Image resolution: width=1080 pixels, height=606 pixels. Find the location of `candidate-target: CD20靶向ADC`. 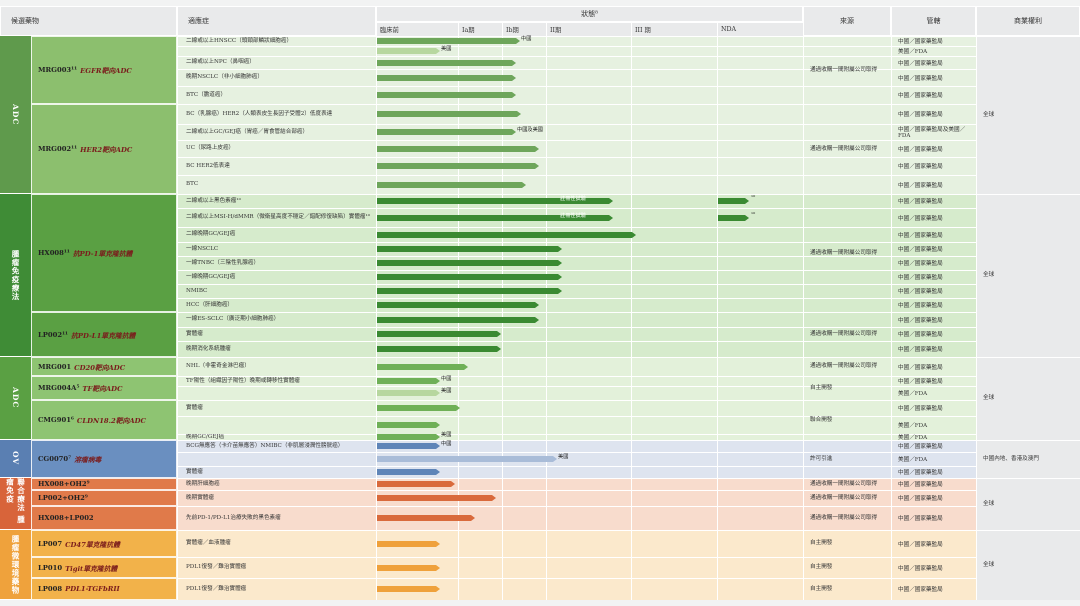

candidate-target: CD20靶向ADC is located at coordinates (100, 367).